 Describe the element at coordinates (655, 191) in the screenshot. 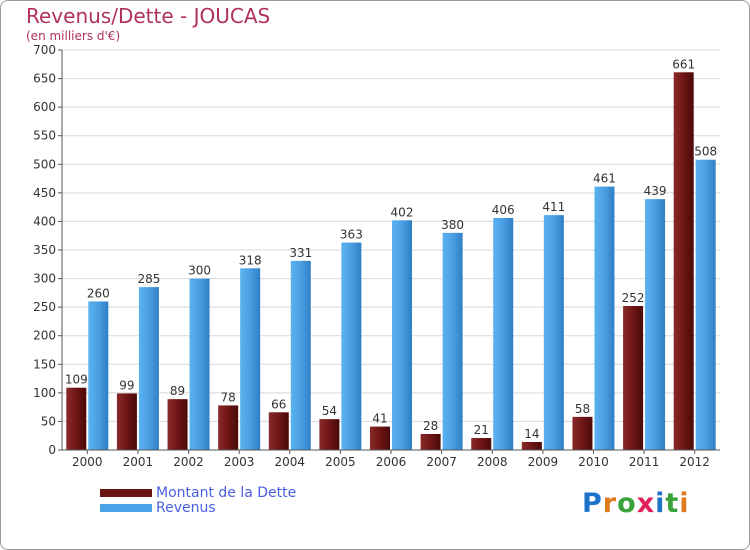

I see `data-label-revenue: 439` at that location.